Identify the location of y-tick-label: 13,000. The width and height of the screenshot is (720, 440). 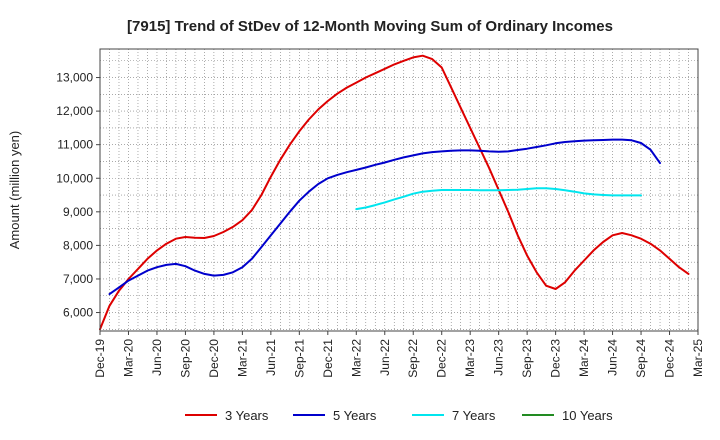
(74, 78).